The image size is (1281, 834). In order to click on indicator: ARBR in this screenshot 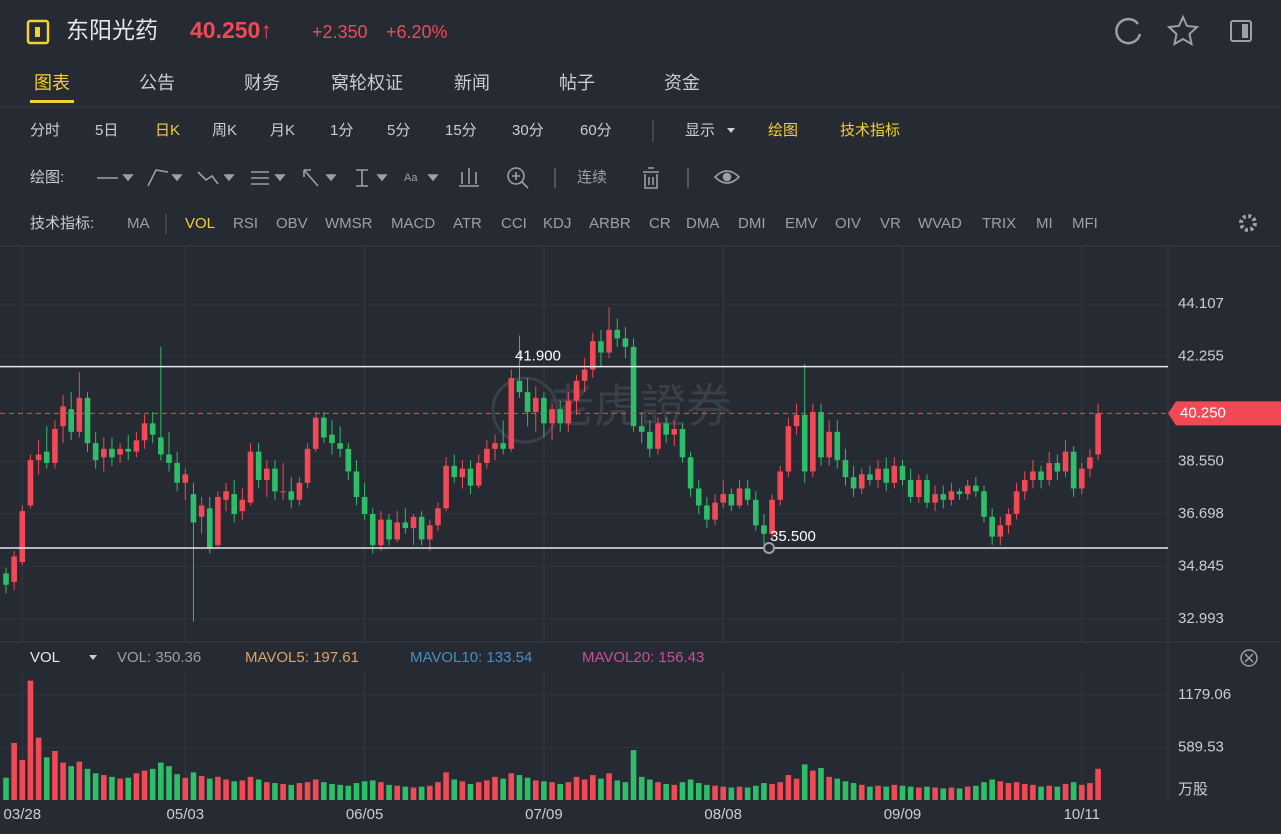, I will do `click(610, 223)`.